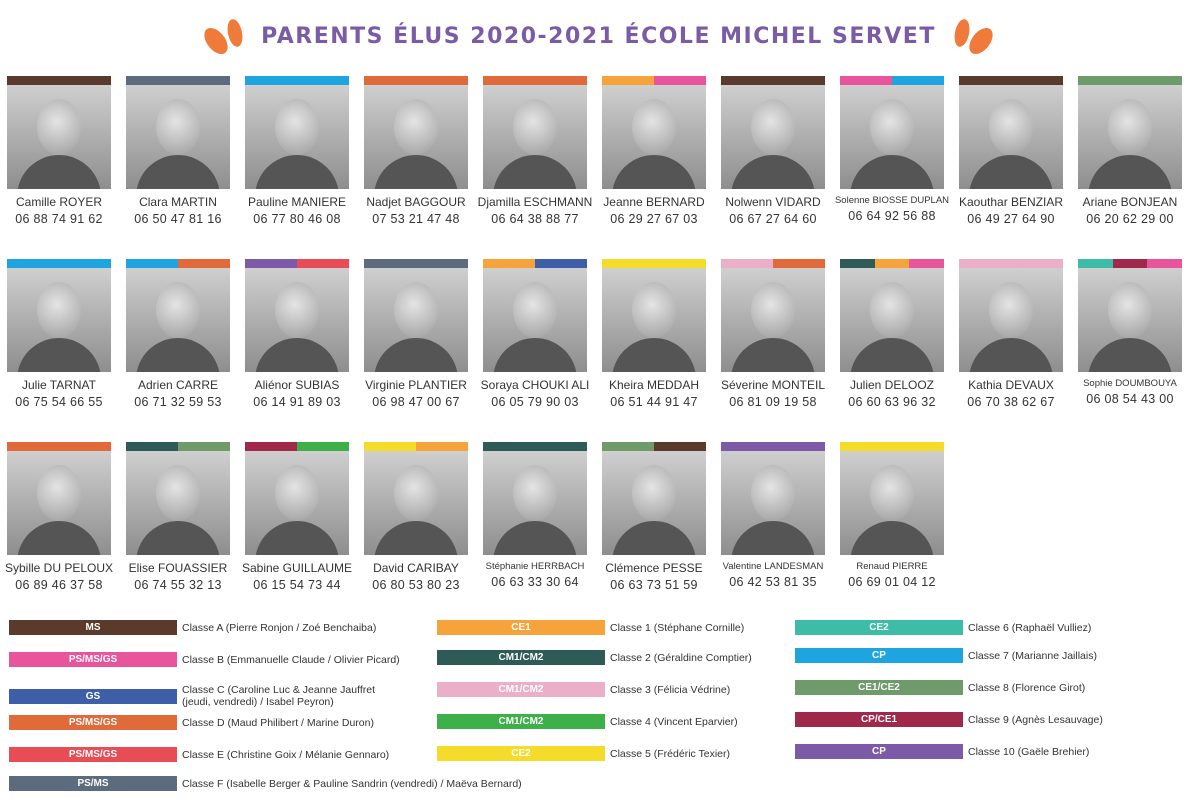  I want to click on legend-item: CP Classe 10 (Gaële Brehier), so click(942, 751).